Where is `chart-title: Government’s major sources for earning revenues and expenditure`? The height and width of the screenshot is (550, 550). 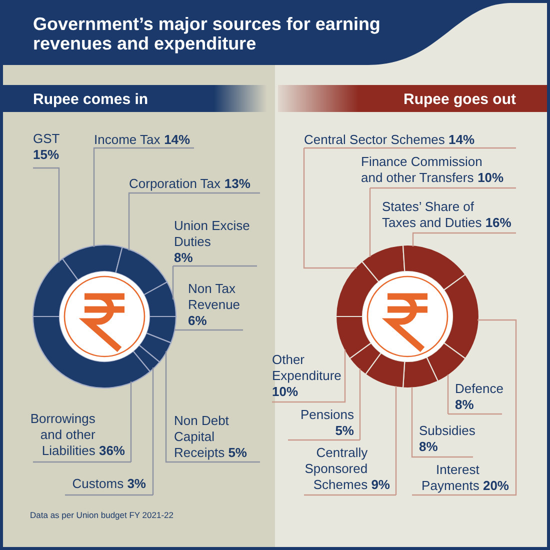
chart-title: Government’s major sources for earning revenues and expenditure is located at coordinates (206, 34).